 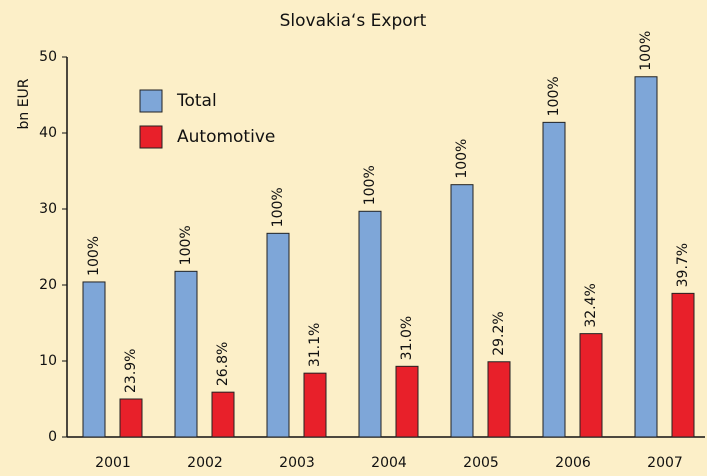 I want to click on legend-label: Automotive, so click(x=226, y=137).